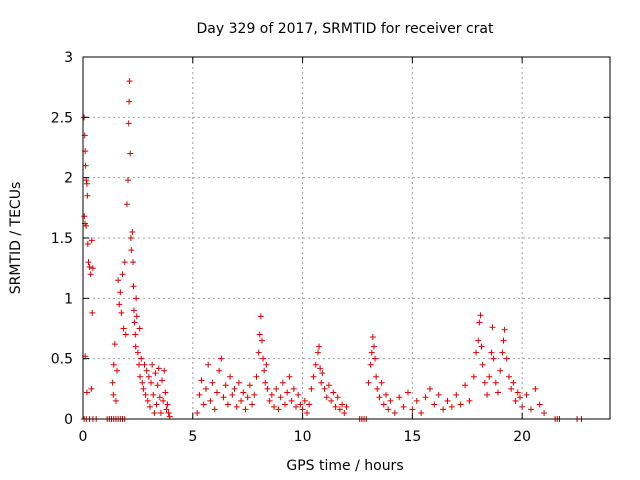  What do you see at coordinates (16, 238) in the screenshot?
I see `y-axis-label: SRMTID / TECUs` at bounding box center [16, 238].